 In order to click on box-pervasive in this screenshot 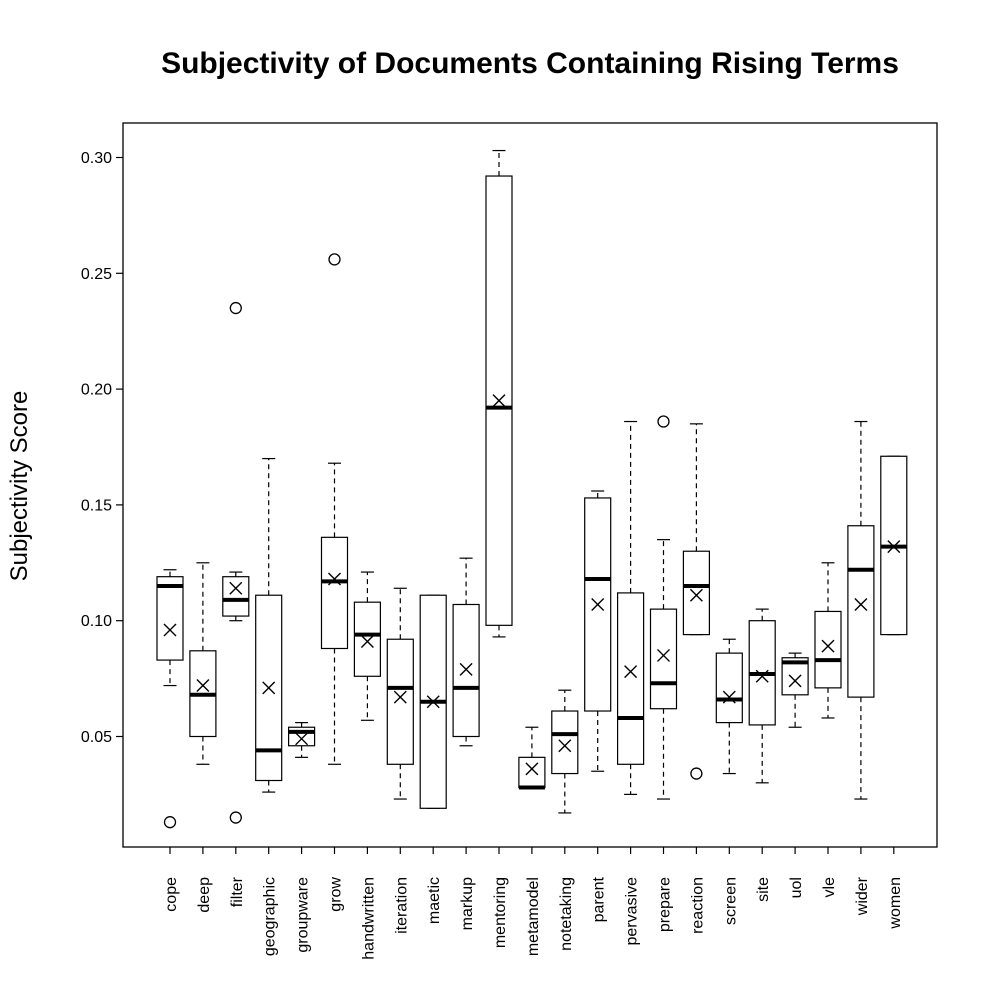, I will do `click(630, 608)`.